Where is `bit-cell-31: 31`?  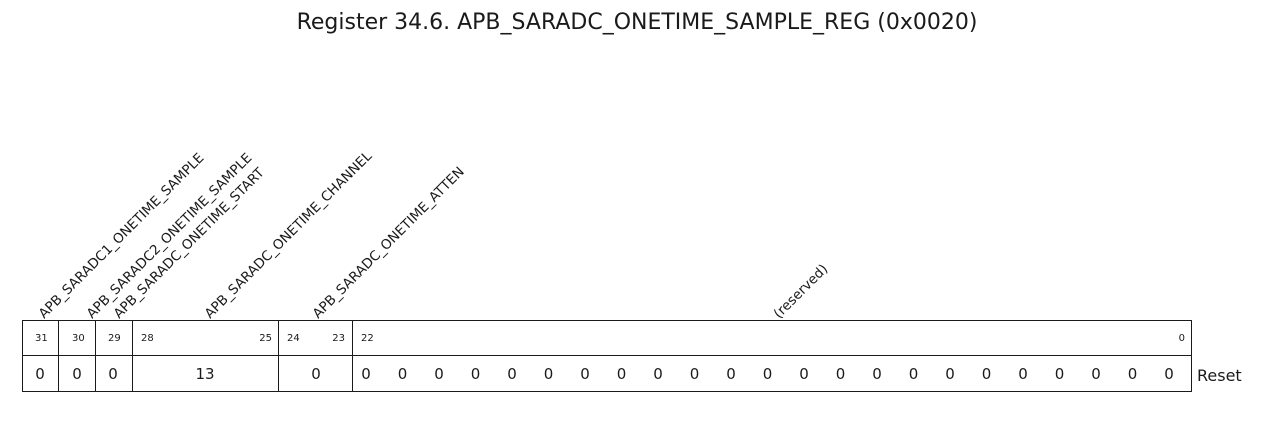
bit-cell-31: 31 is located at coordinates (40, 338).